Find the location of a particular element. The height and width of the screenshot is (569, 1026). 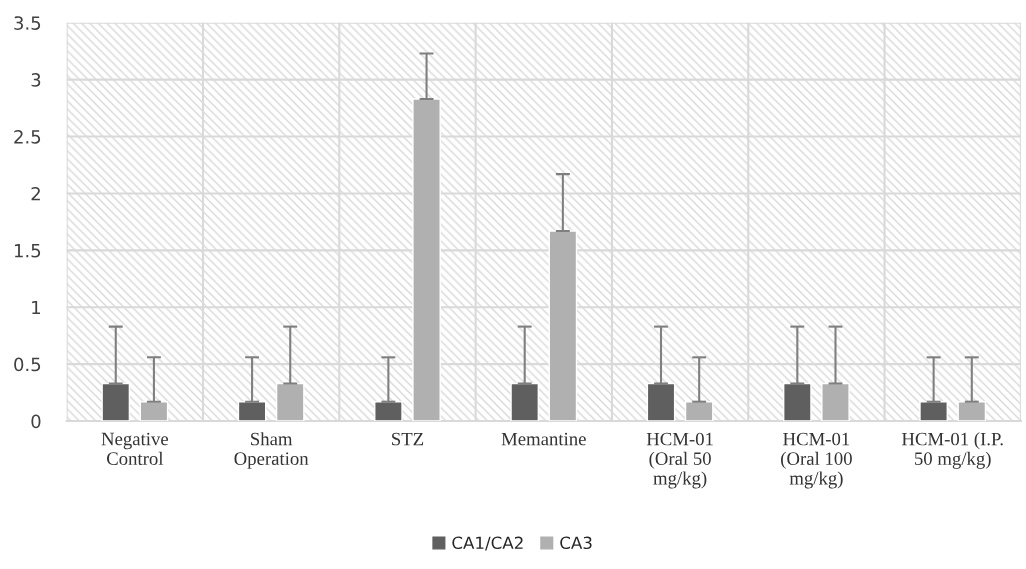

y-tick-label: 2.5 is located at coordinates (27, 137).